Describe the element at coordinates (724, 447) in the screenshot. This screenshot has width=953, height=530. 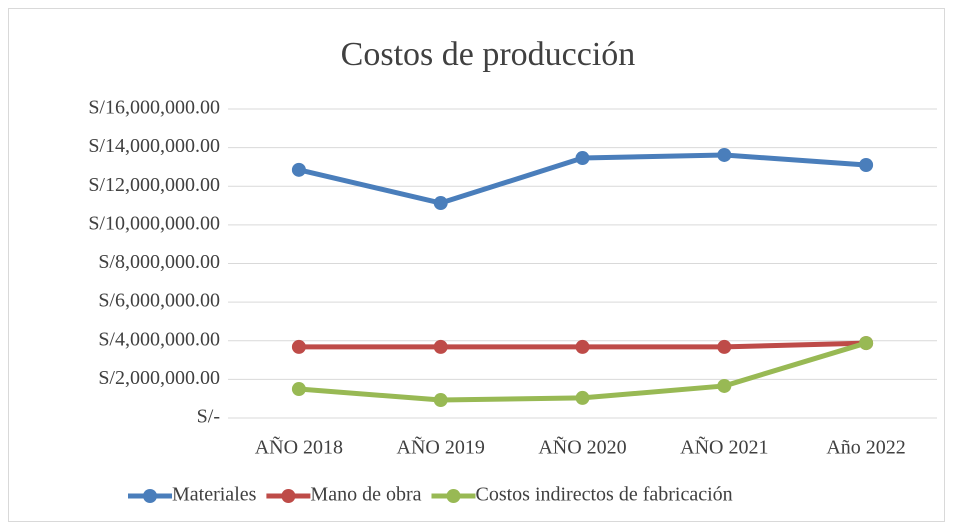
I see `x-tick-label: AÑO 2021` at that location.